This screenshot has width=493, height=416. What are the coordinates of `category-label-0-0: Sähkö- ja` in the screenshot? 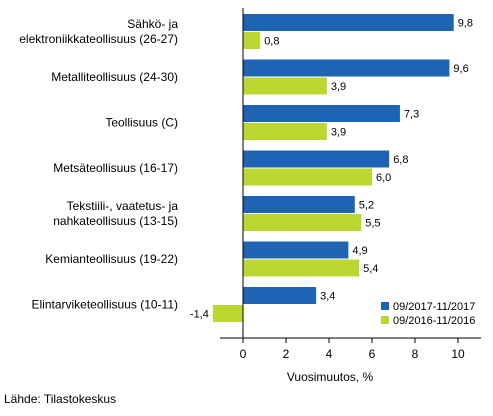 It's located at (152, 24).